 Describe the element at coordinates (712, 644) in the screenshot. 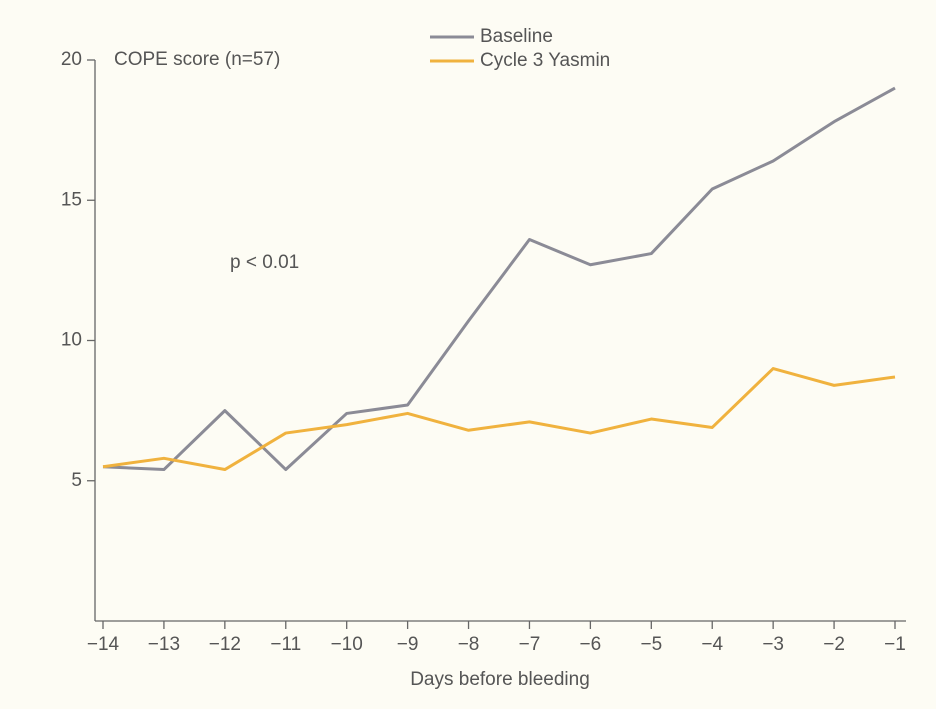

I see `x-tick-label: −4` at that location.